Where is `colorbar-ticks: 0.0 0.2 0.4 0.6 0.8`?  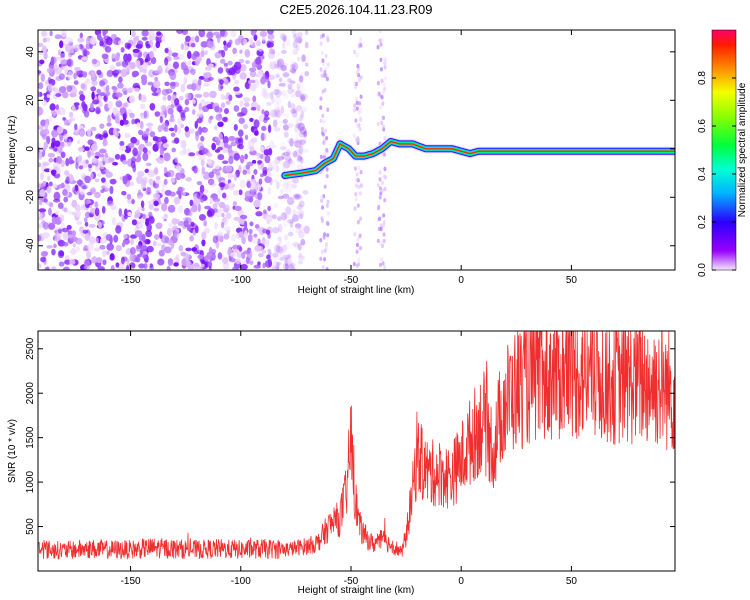
colorbar-ticks: 0.0 0.2 0.4 0.6 0.8 is located at coordinates (716, 174).